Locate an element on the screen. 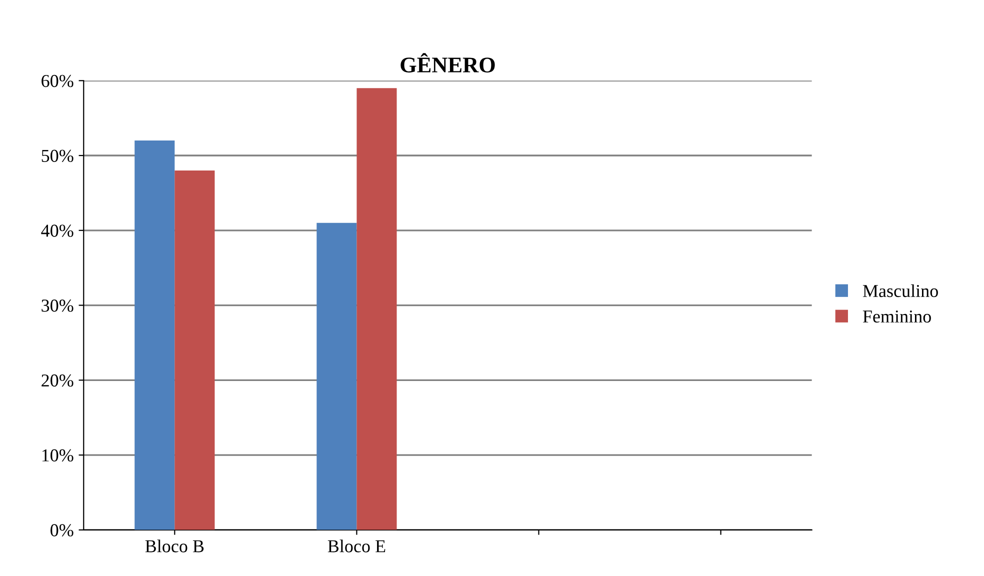 This screenshot has height=576, width=984. y-tick-label: 20% is located at coordinates (58, 380).